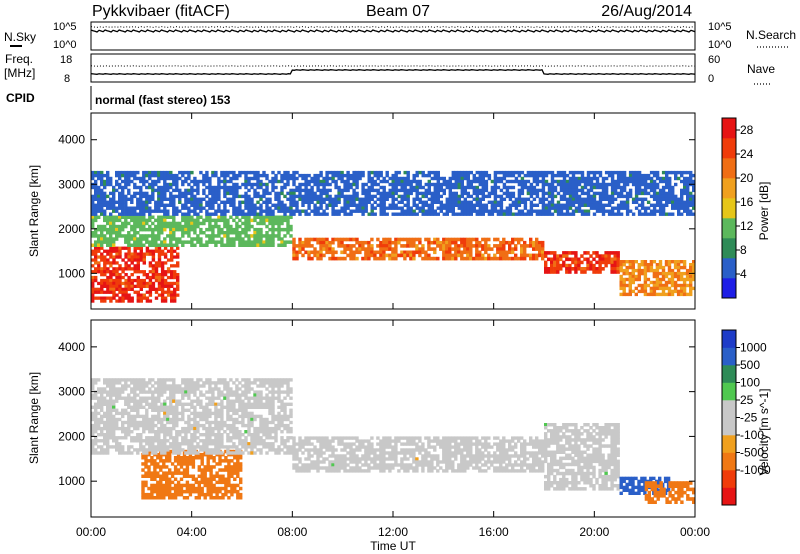 Image resolution: width=800 pixels, height=554 pixels. What do you see at coordinates (163, 100) in the screenshot?
I see `cpid-value: normal (fast stereo) 153` at bounding box center [163, 100].